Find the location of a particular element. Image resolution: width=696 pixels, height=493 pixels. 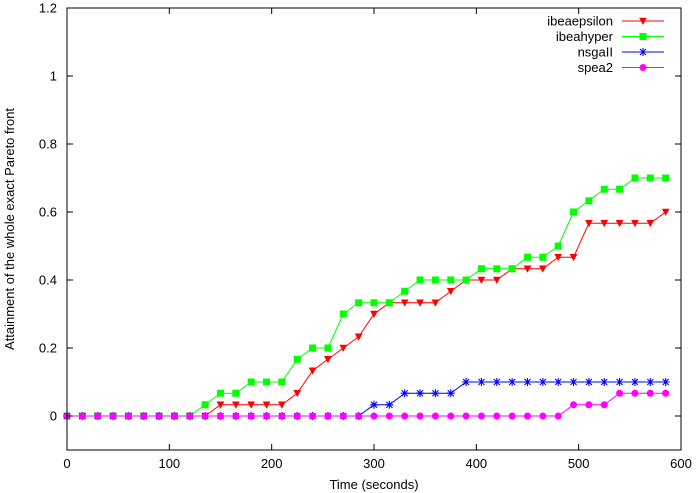

x-axis-title: Time (seconds) is located at coordinates (373, 484).